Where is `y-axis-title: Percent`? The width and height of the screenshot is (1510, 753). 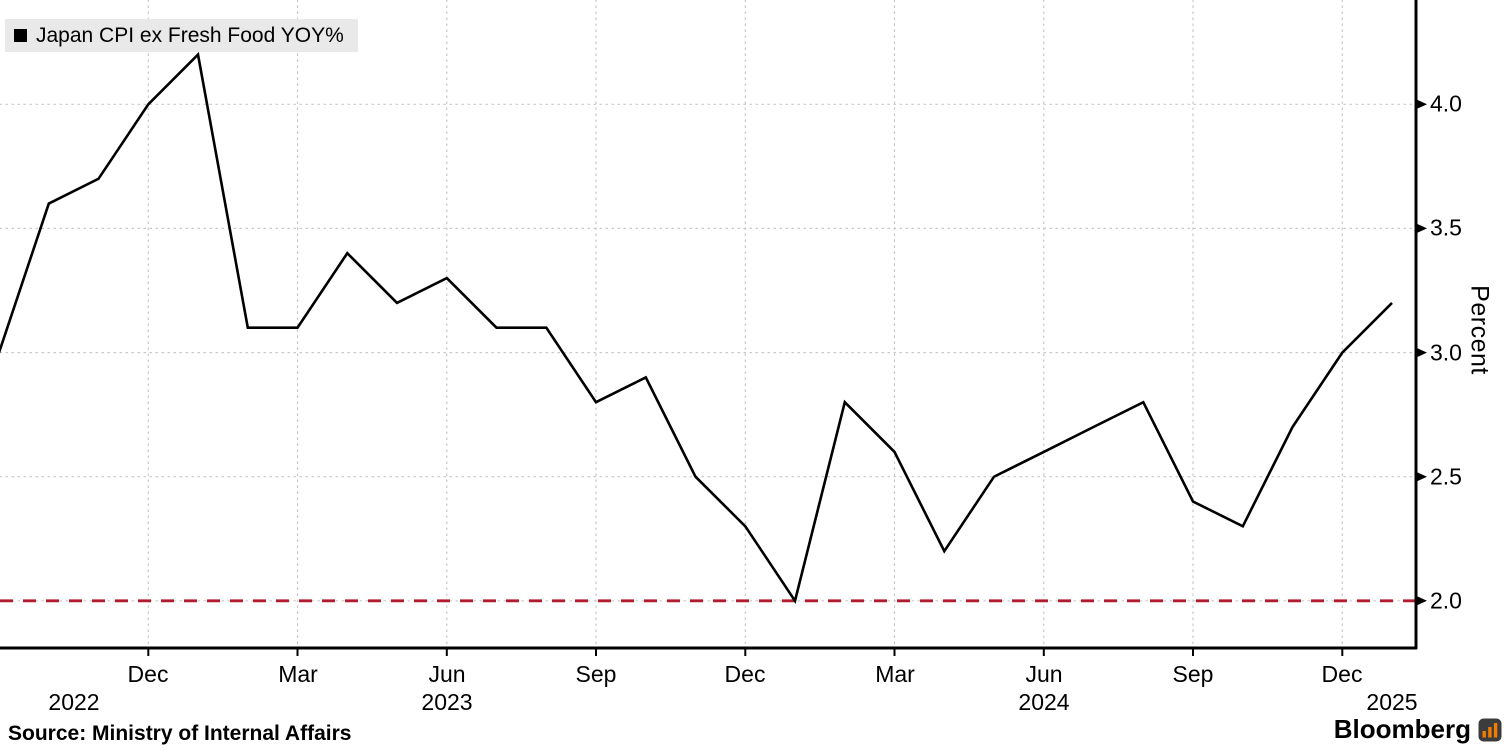
y-axis-title: Percent is located at coordinates (1479, 330).